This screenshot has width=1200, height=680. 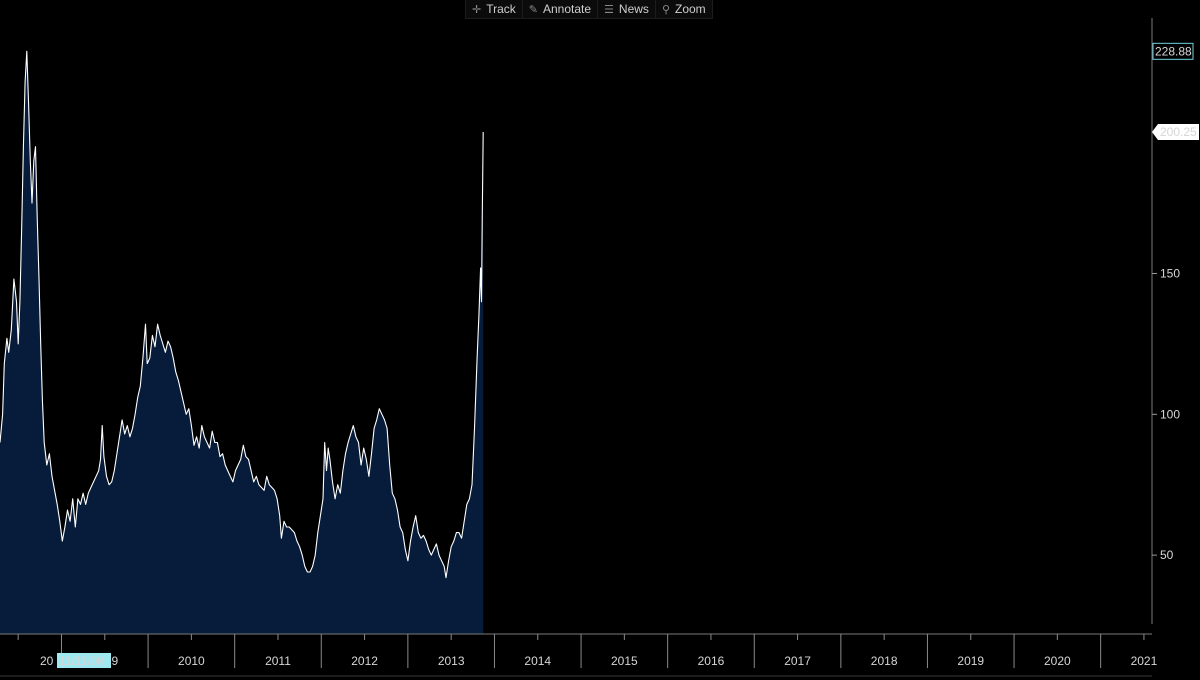 What do you see at coordinates (665, 9) in the screenshot?
I see `magnifier-icon: ⚲` at bounding box center [665, 9].